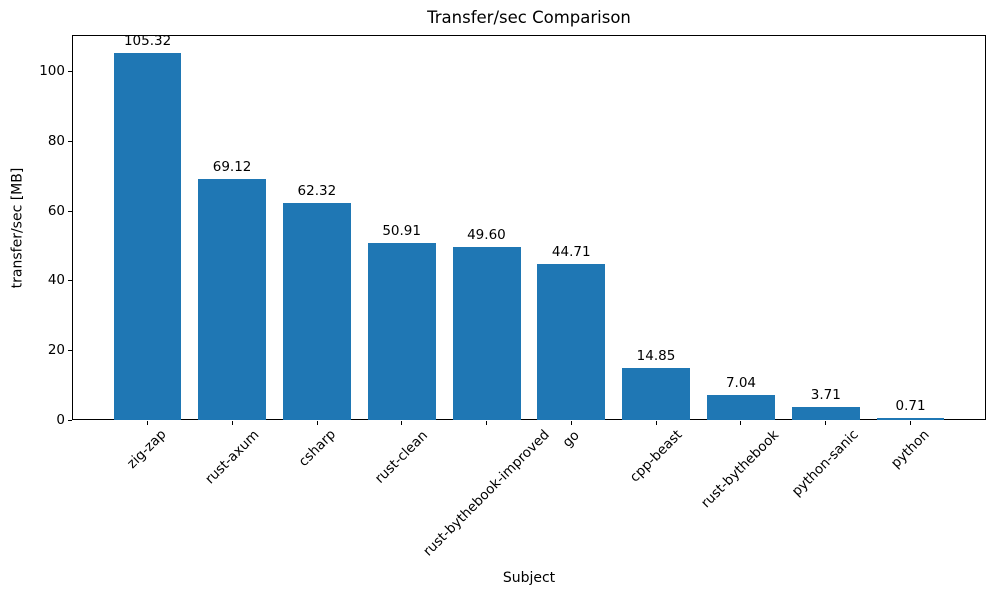  I want to click on y-tick-label: 60, so click(56, 210).